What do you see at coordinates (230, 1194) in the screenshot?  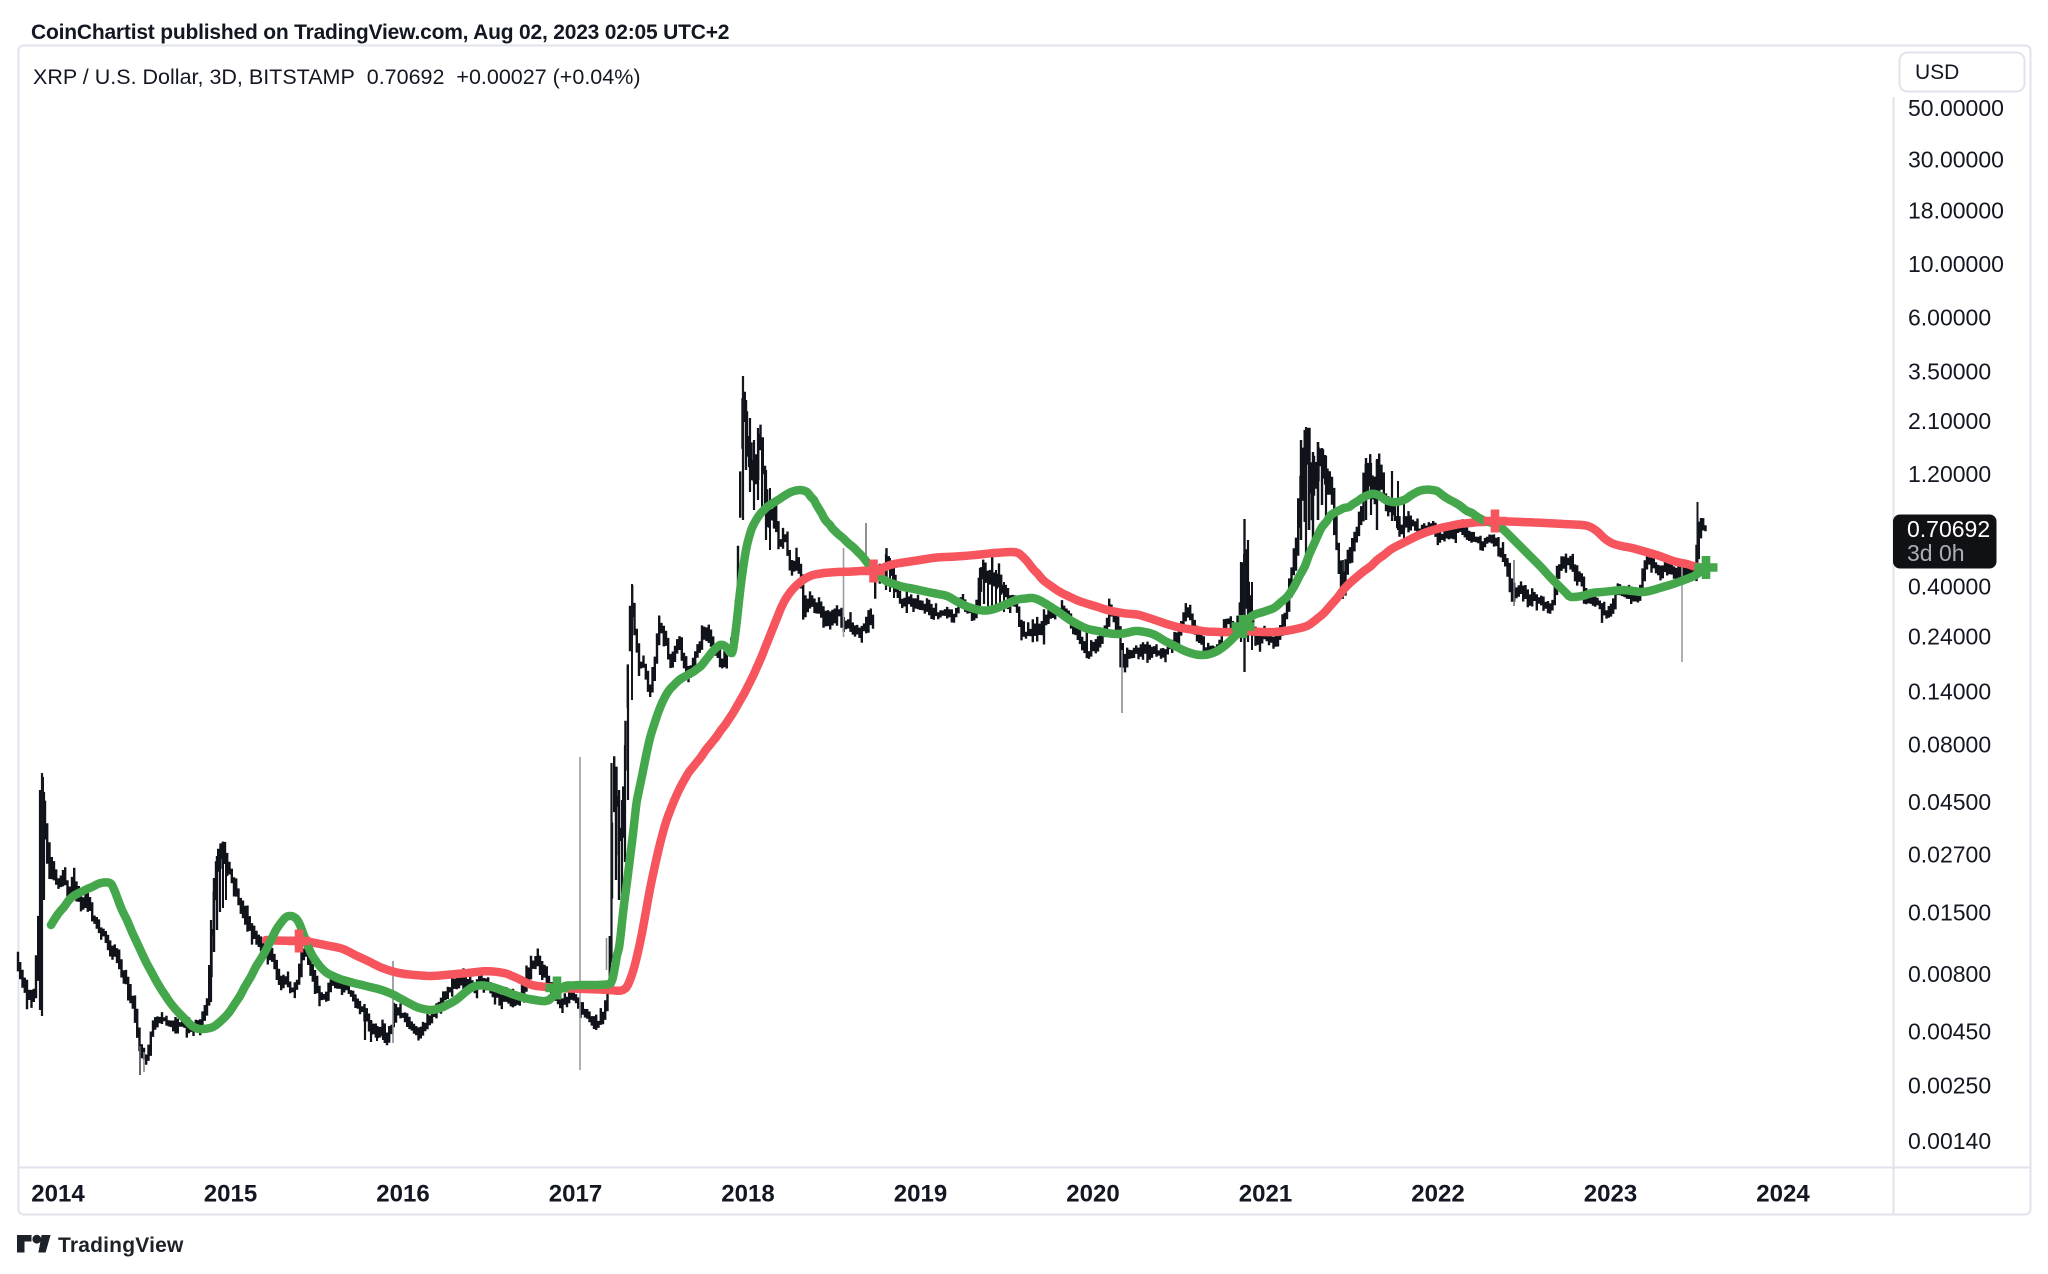 I see `svg-text: 2015` at bounding box center [230, 1194].